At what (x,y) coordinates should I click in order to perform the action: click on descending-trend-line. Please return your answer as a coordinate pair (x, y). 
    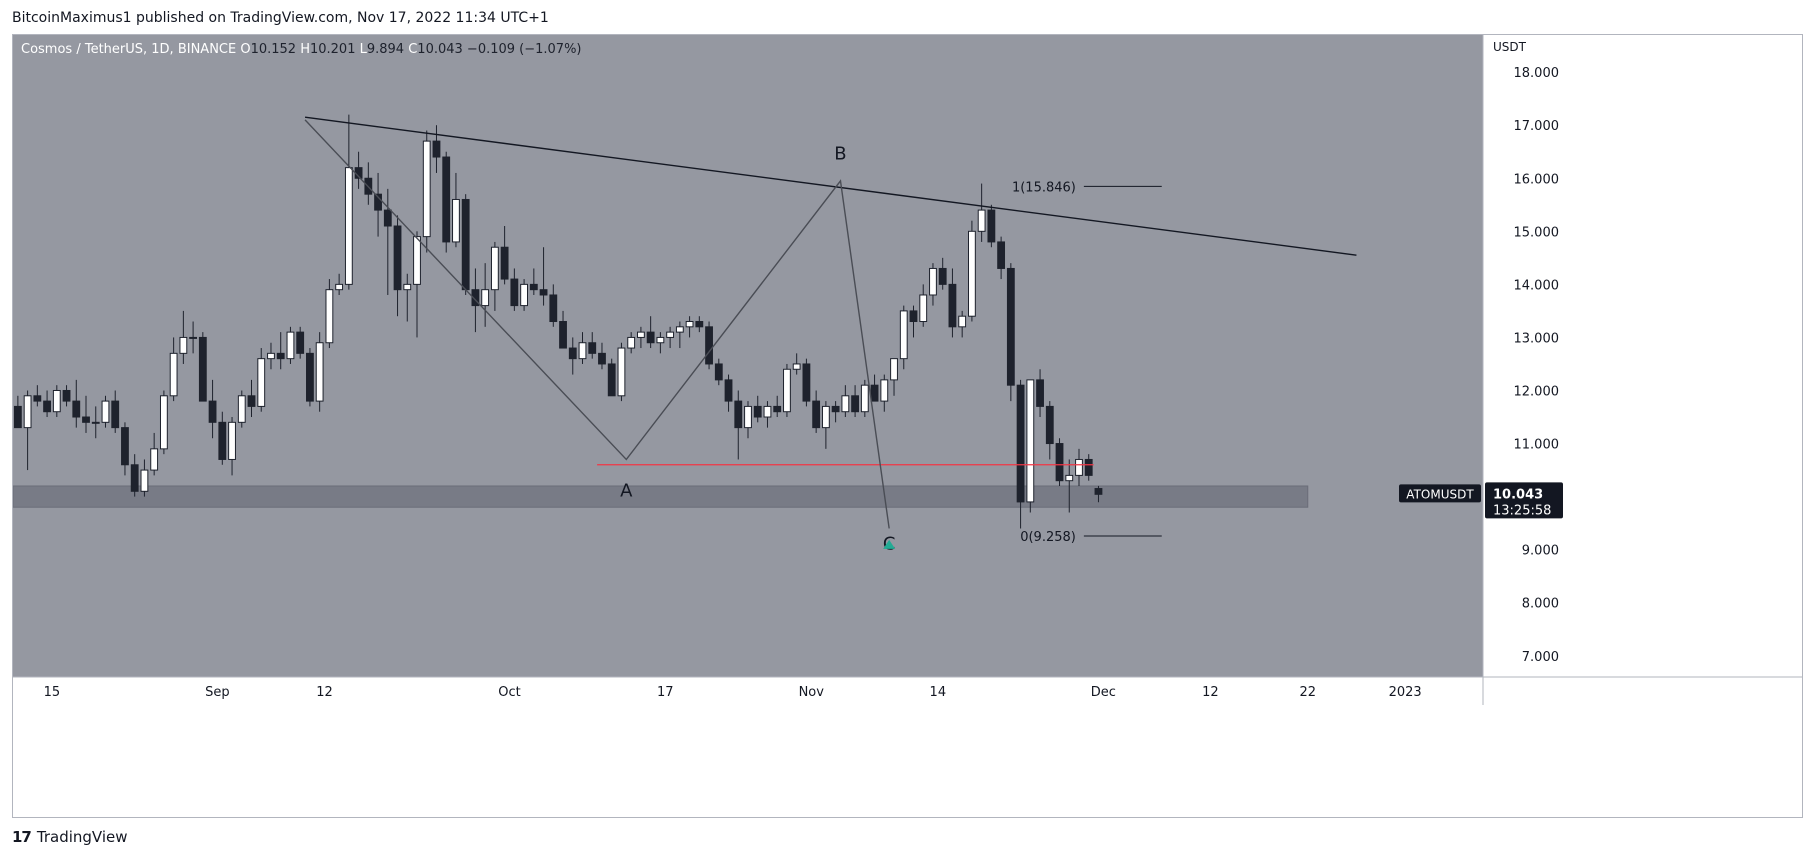
    Looking at the image, I should click on (830, 186).